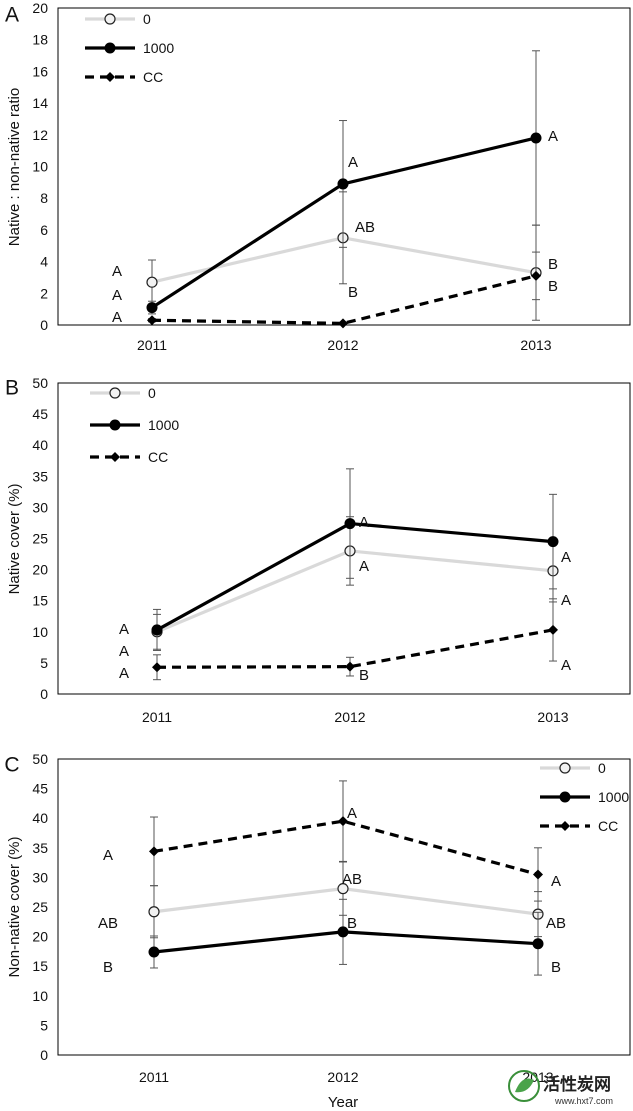 This screenshot has height=1111, width=633. What do you see at coordinates (44, 230) in the screenshot?
I see `y-tick-label: 6` at bounding box center [44, 230].